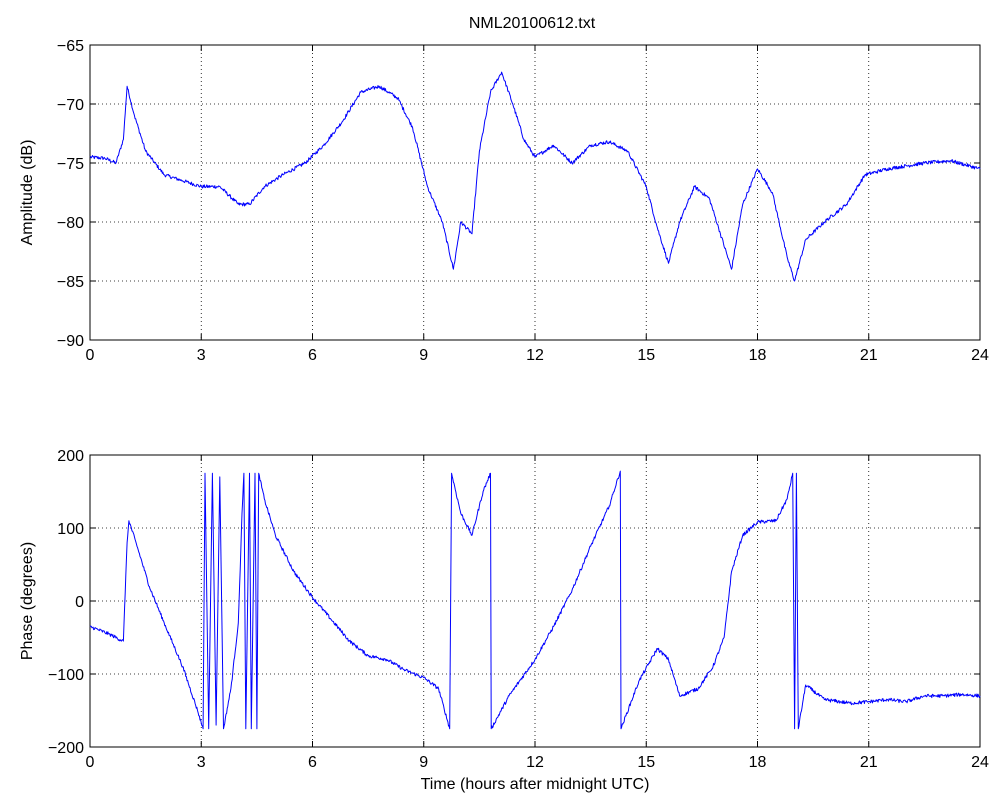 This screenshot has height=806, width=998. I want to click on phase-x-tick-label: 6, so click(312, 762).